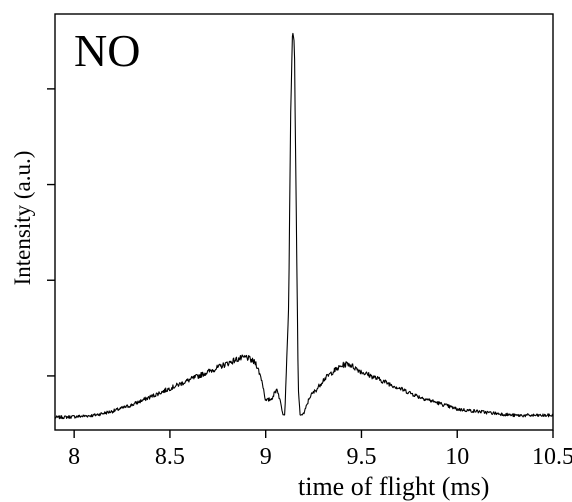 The width and height of the screenshot is (572, 502). What do you see at coordinates (107, 50) in the screenshot?
I see `chart-title: NO` at bounding box center [107, 50].